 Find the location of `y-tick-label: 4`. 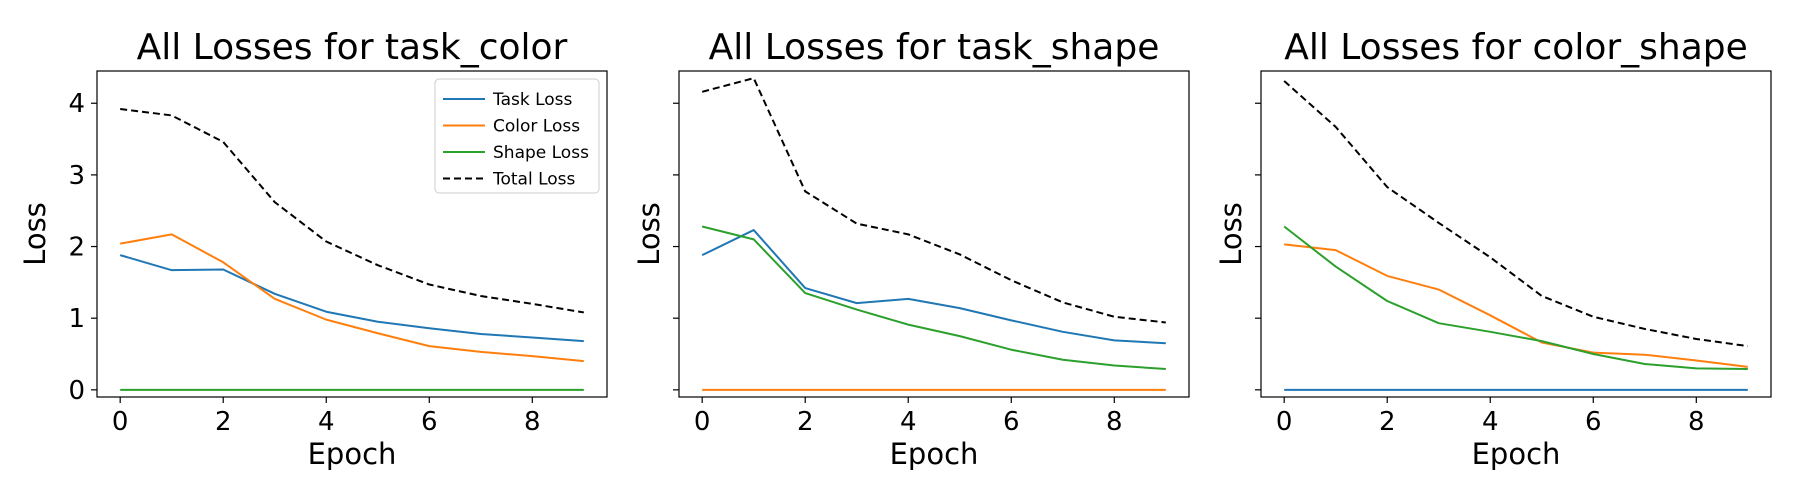

y-tick-label: 4 is located at coordinates (76, 104).